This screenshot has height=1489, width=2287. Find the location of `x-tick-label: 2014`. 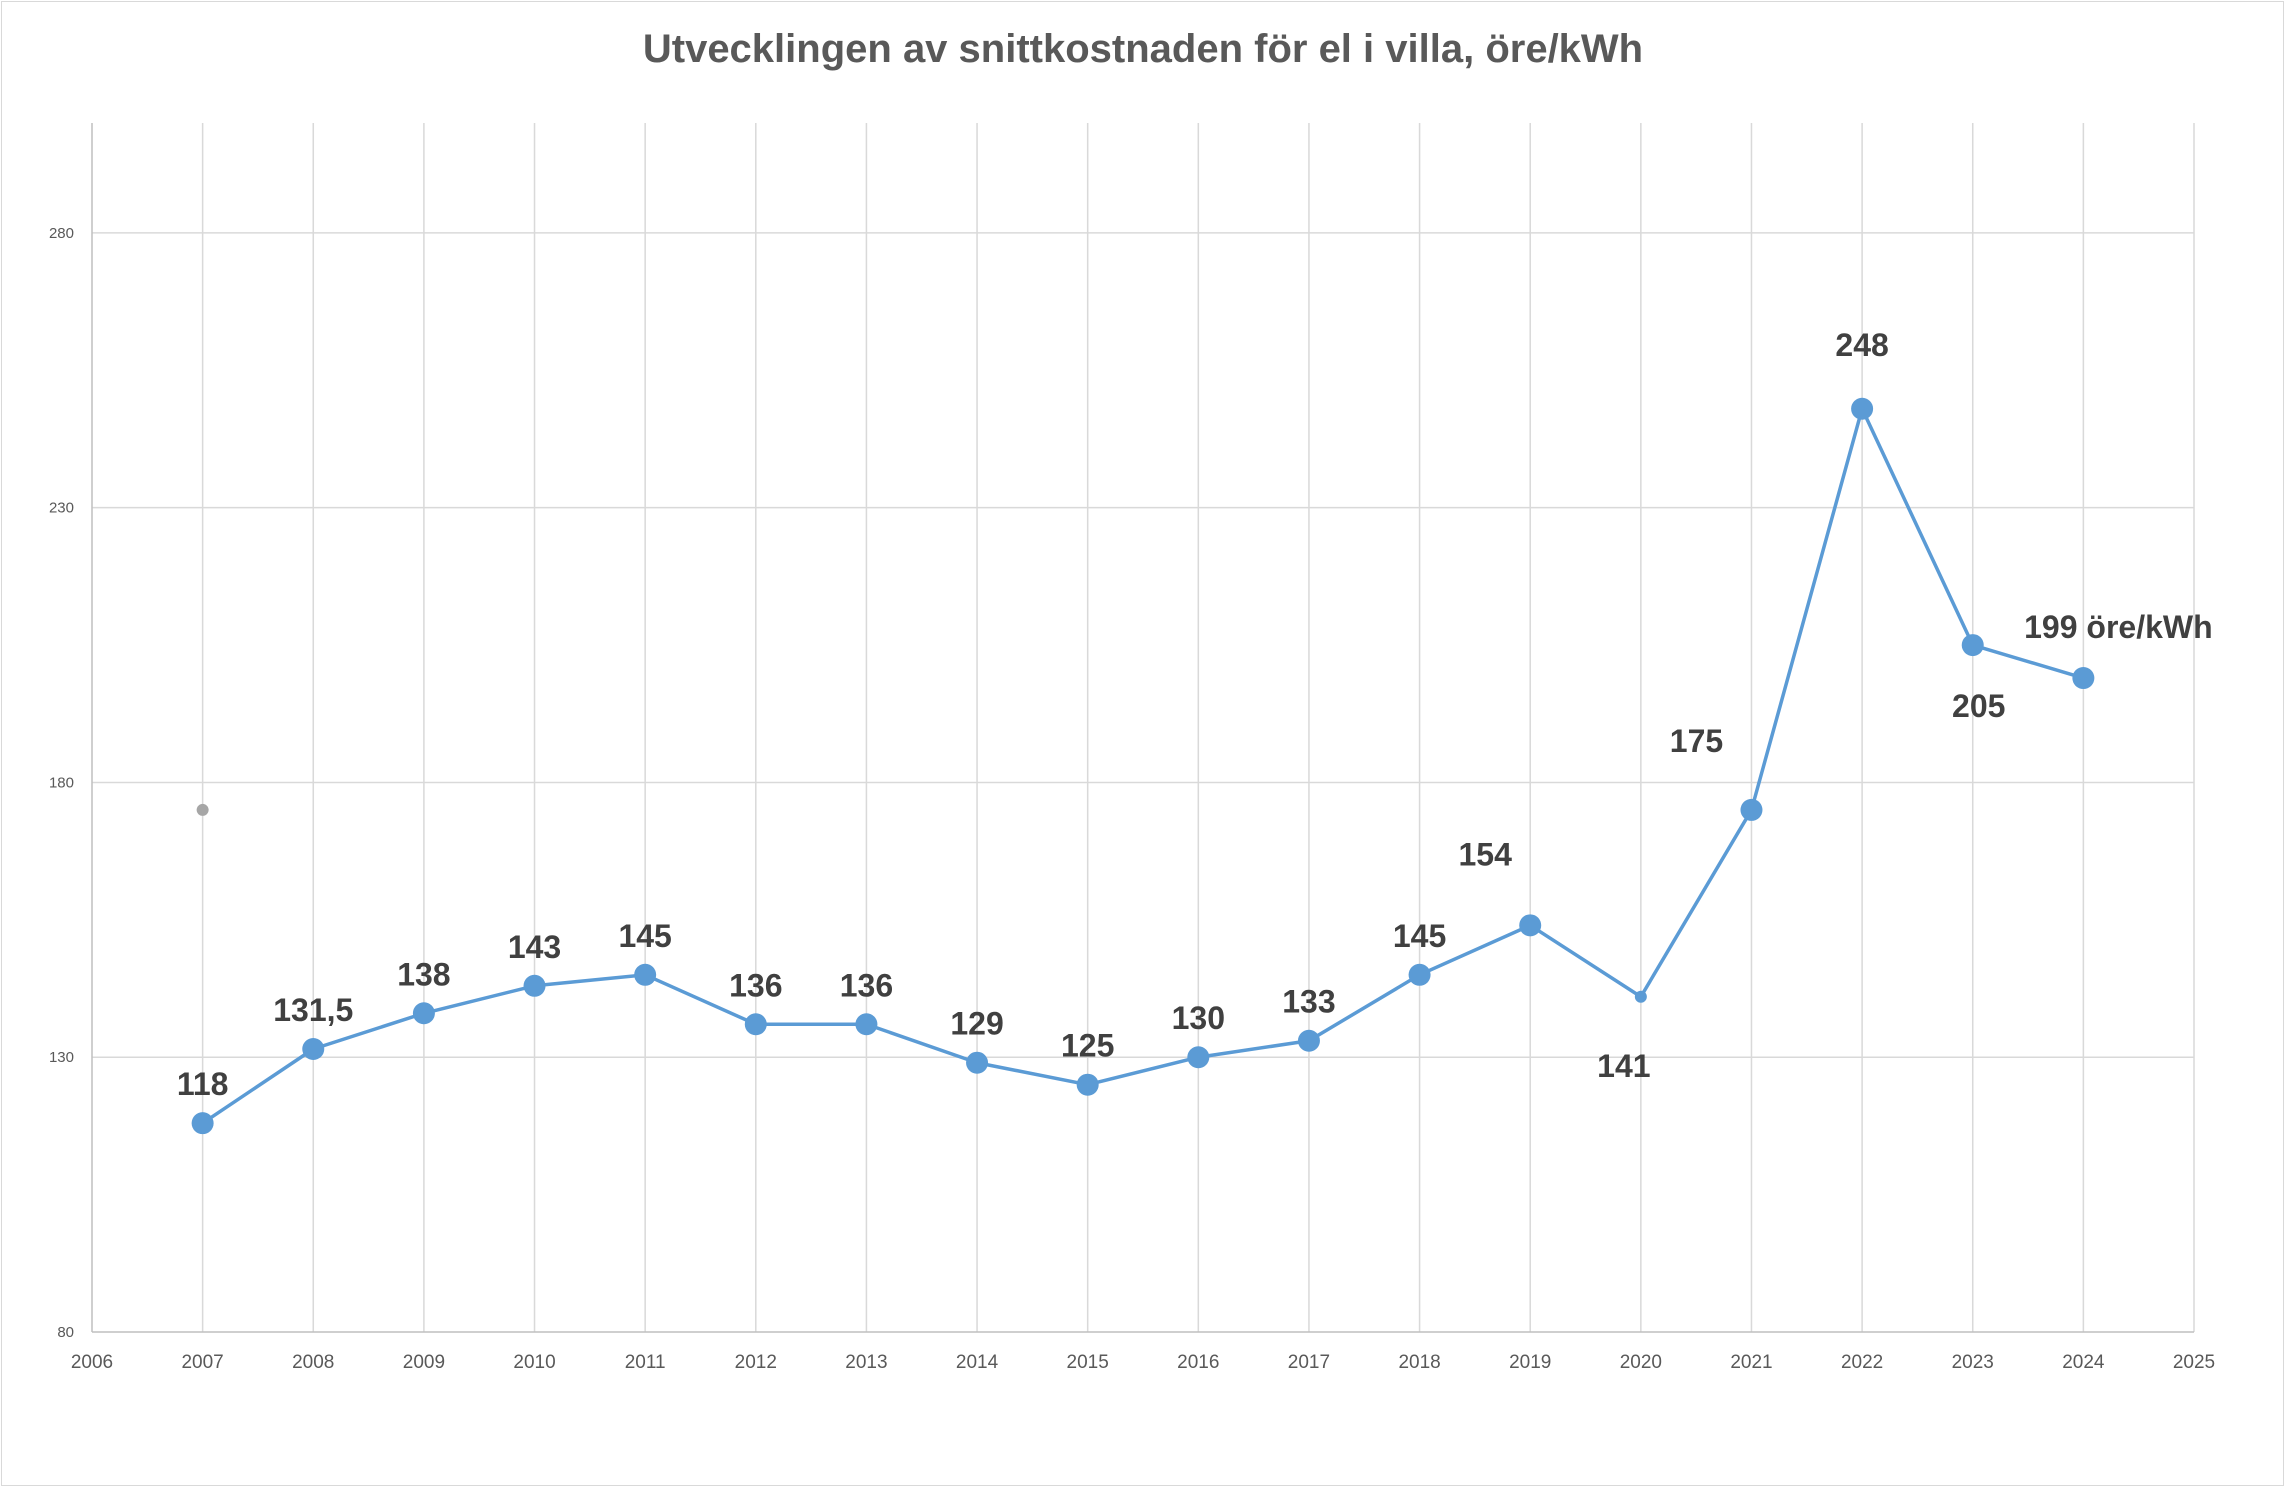

x-tick-label: 2014 is located at coordinates (977, 1362).